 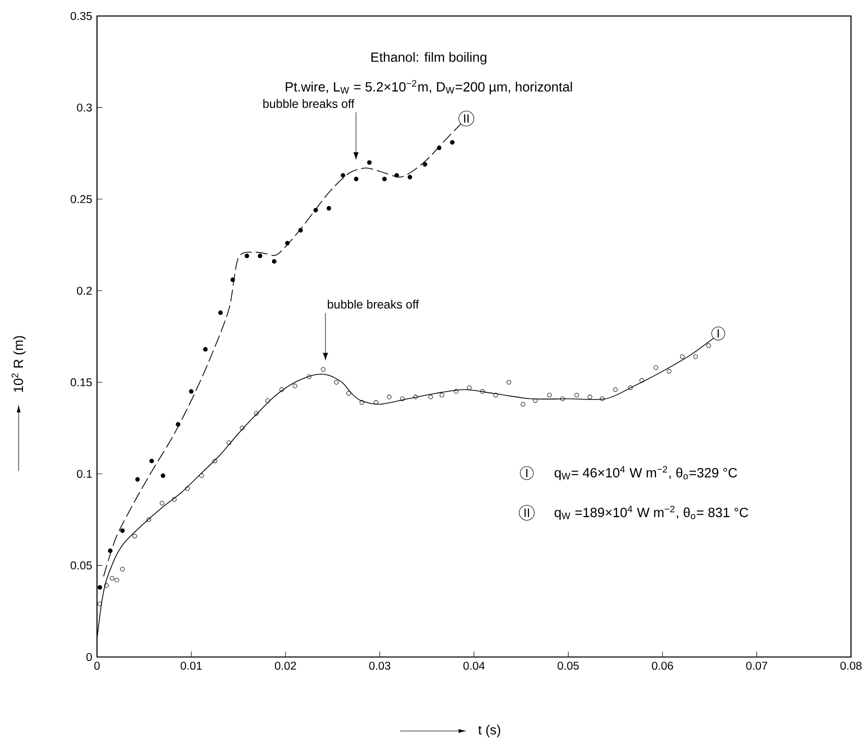 What do you see at coordinates (97, 666) in the screenshot?
I see `x-tick-label: 0` at bounding box center [97, 666].